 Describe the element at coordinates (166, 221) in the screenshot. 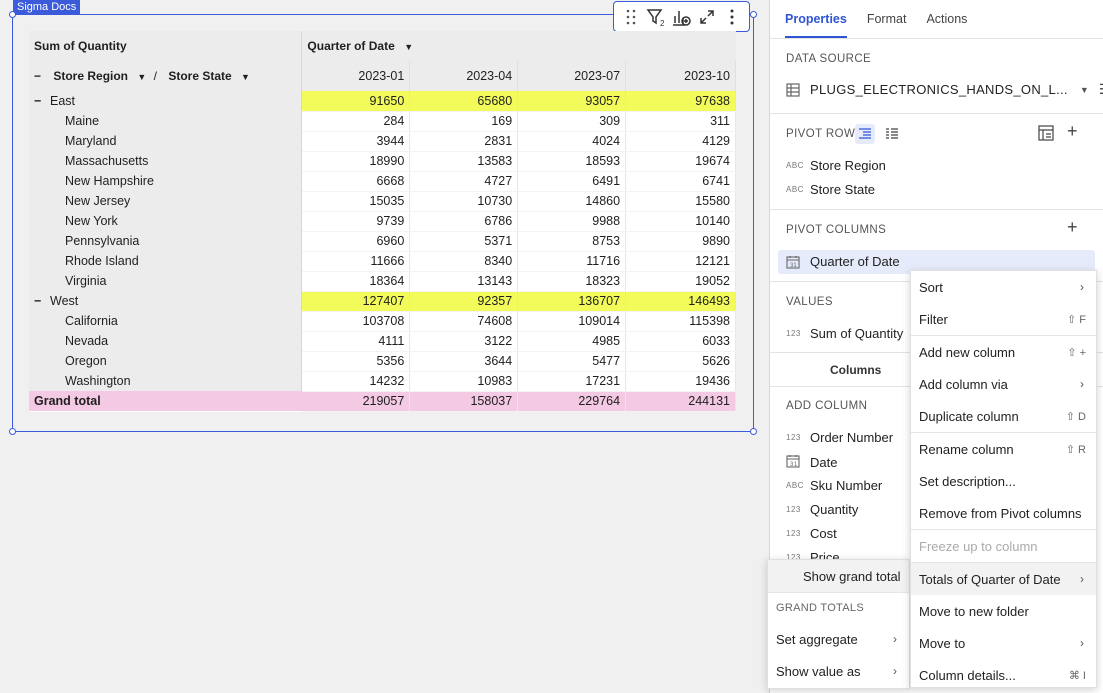

I see `state-label: New York` at that location.